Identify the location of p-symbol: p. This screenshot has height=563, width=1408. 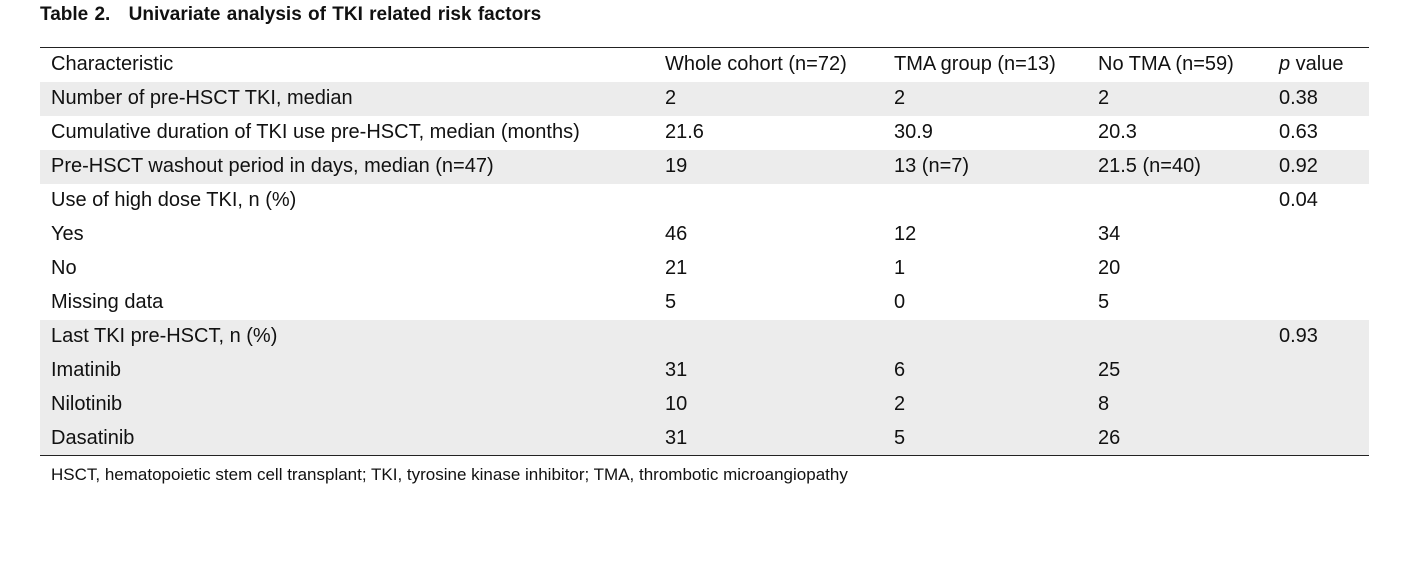
(1285, 64).